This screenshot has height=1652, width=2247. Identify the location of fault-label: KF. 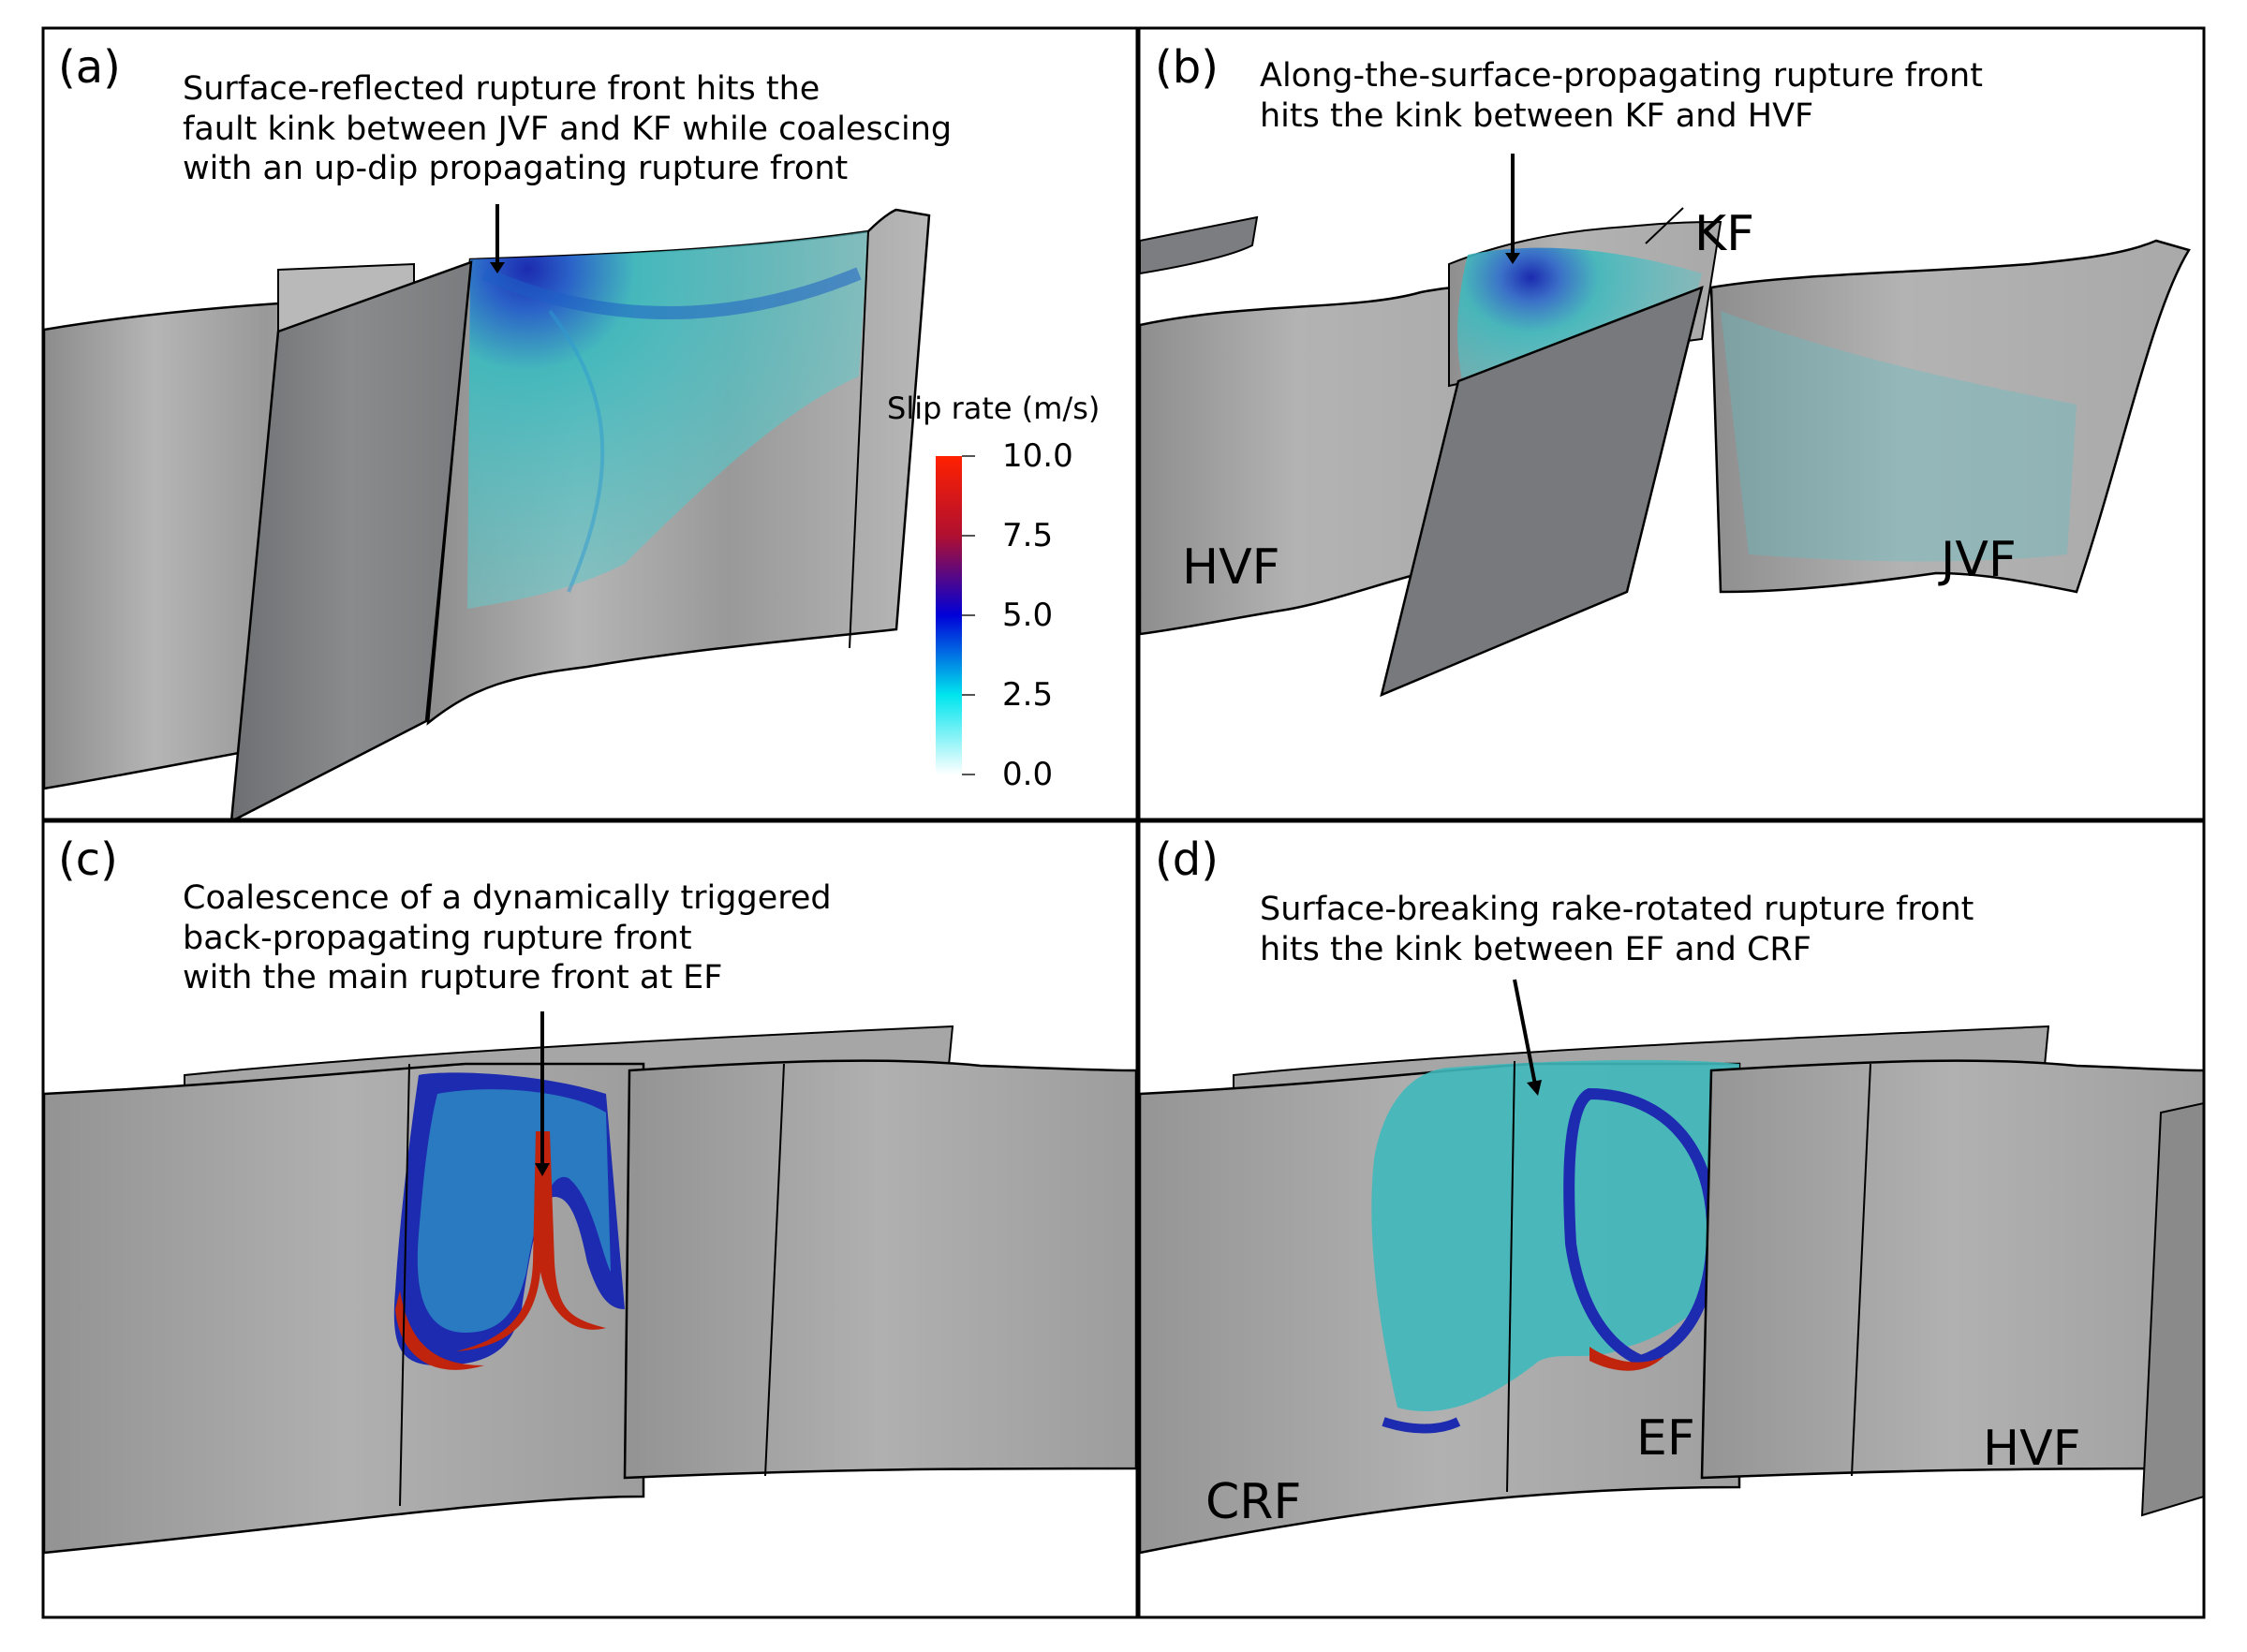
(1724, 234).